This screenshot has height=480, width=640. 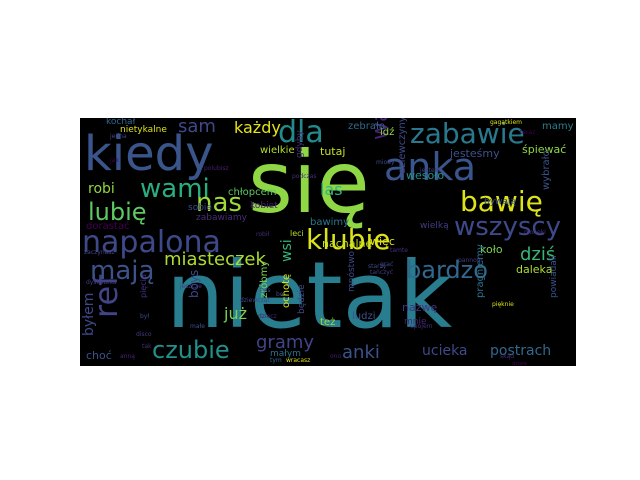 What do you see at coordinates (385, 162) in the screenshot?
I see `cloud-word: miody` at bounding box center [385, 162].